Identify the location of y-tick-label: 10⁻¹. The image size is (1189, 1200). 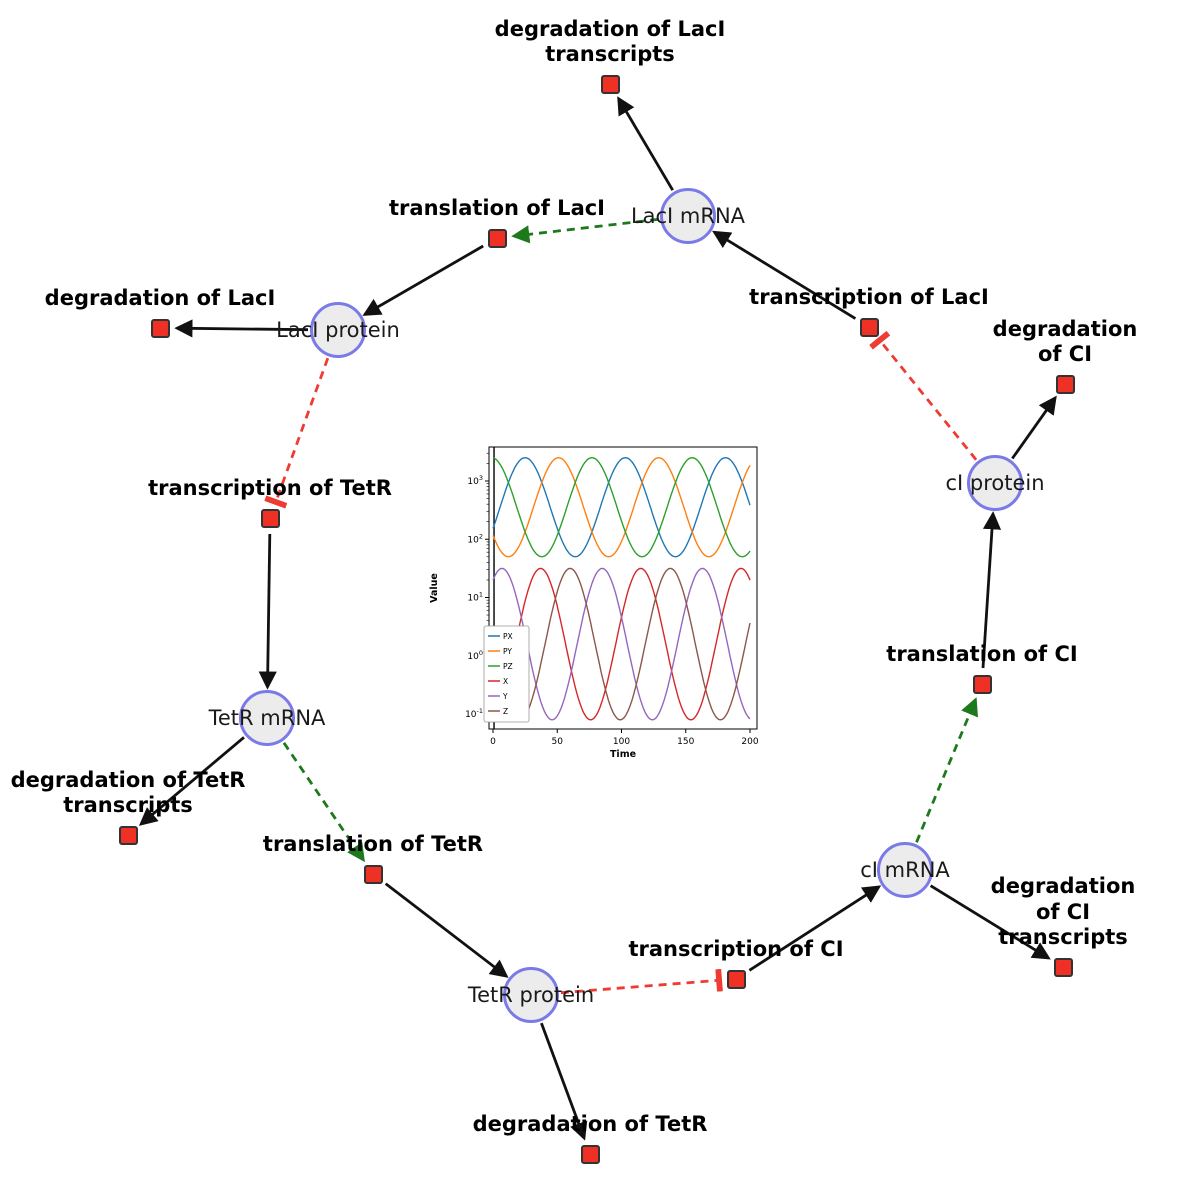
(474, 713).